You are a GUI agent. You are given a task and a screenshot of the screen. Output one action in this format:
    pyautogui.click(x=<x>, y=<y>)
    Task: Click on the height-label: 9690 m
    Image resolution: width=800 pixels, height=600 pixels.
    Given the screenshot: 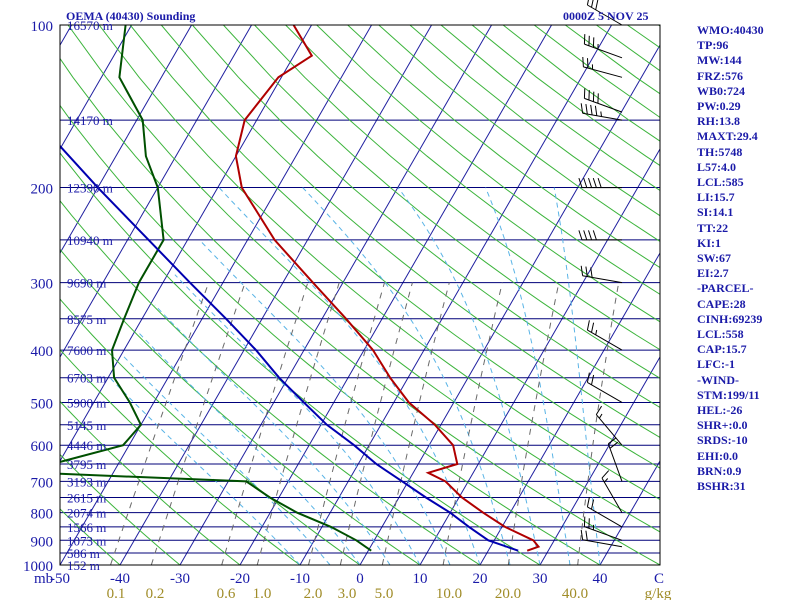 What is the action you would take?
    pyautogui.click(x=86, y=283)
    